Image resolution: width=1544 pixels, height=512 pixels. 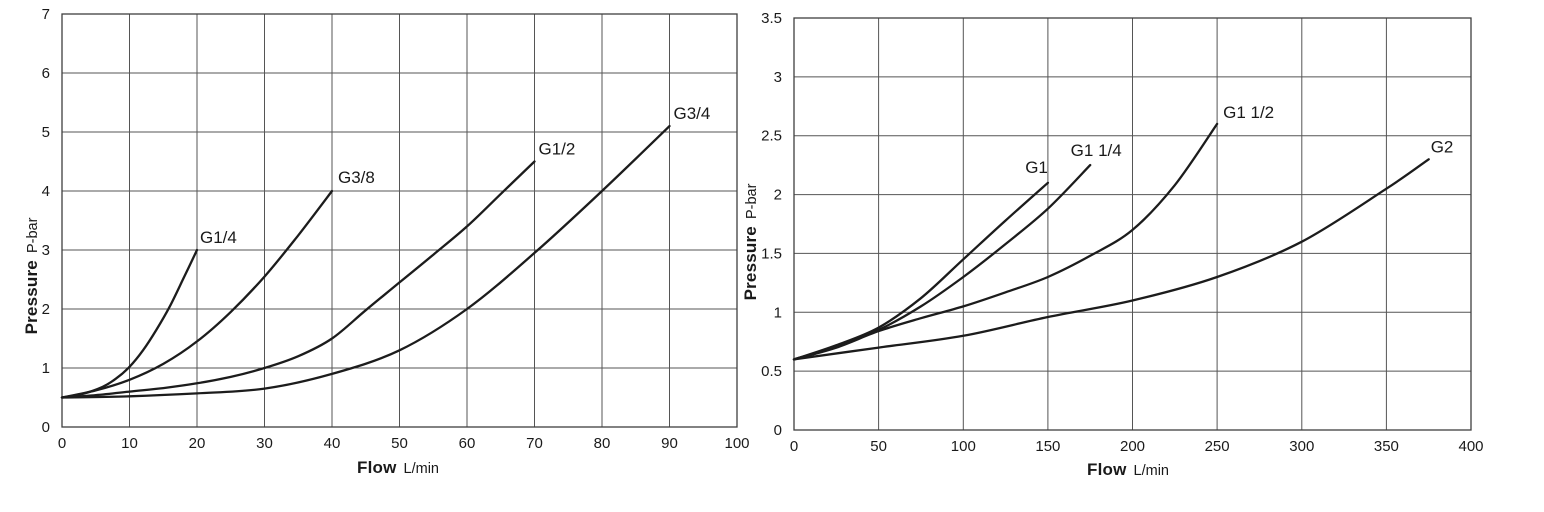 What do you see at coordinates (1470, 446) in the screenshot?
I see `x-tick-label: 400` at bounding box center [1470, 446].